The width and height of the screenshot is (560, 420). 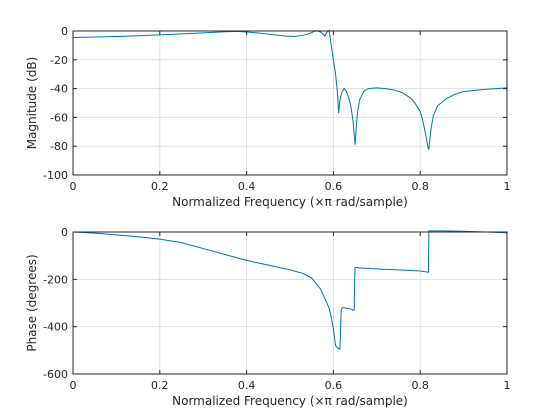 I want to click on phase-x-tick-label: 0.8, so click(x=420, y=385).